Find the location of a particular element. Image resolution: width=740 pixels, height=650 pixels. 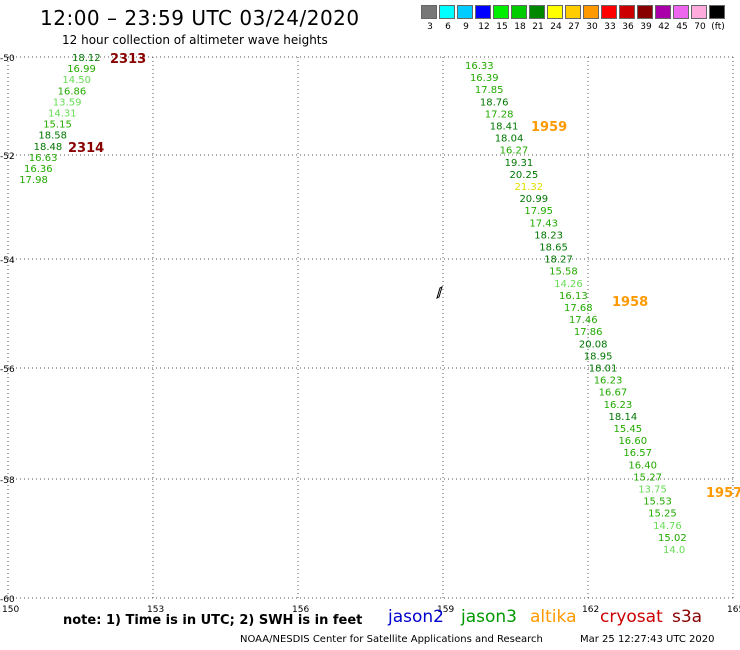

scale-label: 33 is located at coordinates (610, 27).